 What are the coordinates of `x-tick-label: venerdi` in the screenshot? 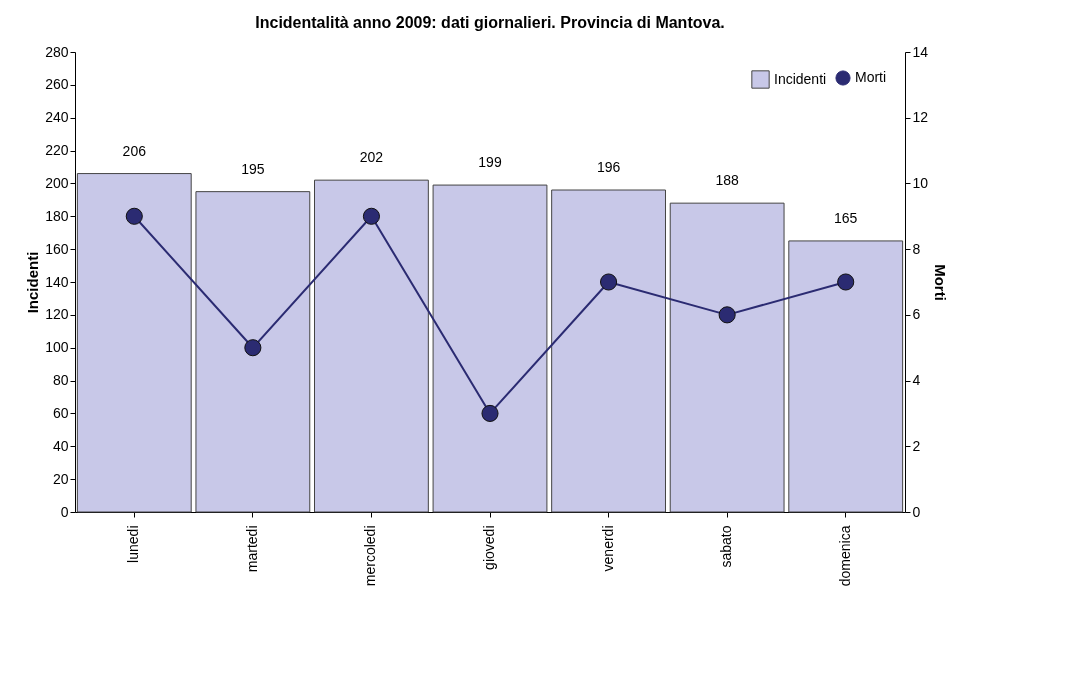 It's located at (607, 548).